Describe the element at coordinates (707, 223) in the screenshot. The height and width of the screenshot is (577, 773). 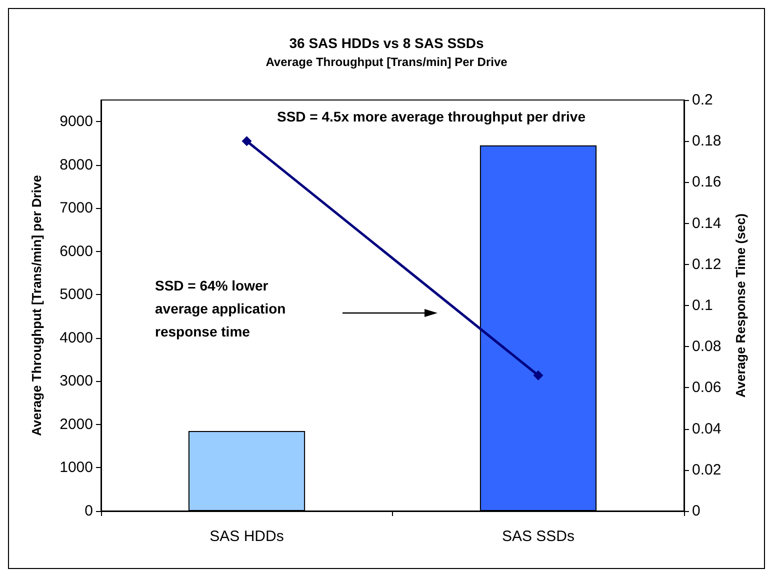
I see `y2-tick-label: 0.14` at that location.